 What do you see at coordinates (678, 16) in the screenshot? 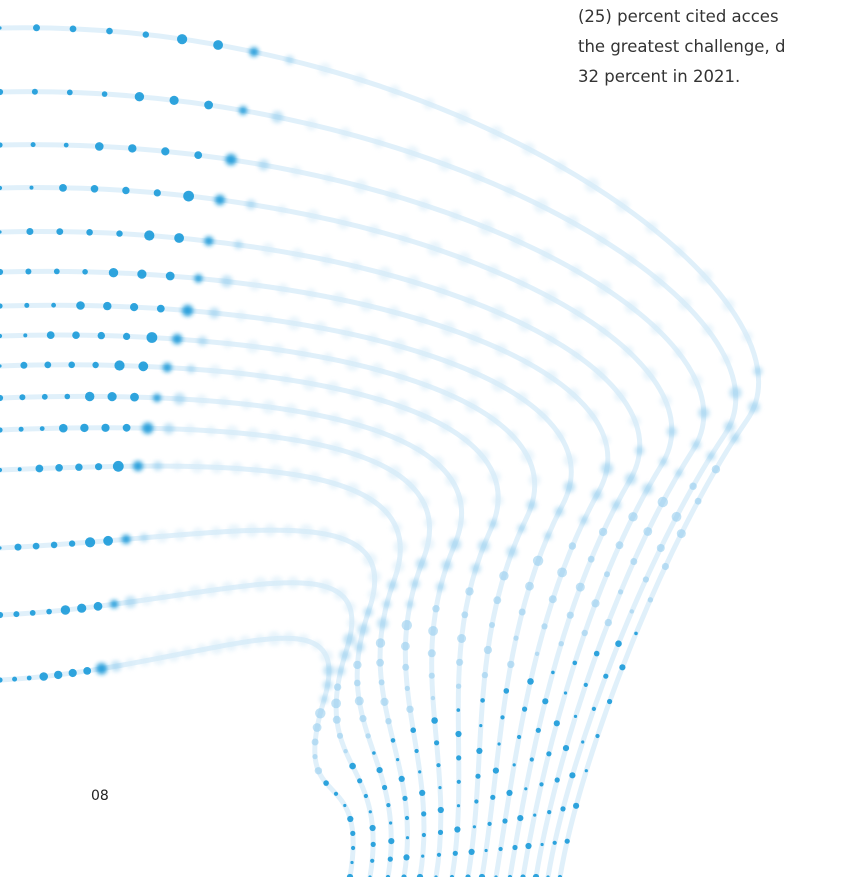
I see `body-text-line: (25) percent cited acces` at bounding box center [678, 16].